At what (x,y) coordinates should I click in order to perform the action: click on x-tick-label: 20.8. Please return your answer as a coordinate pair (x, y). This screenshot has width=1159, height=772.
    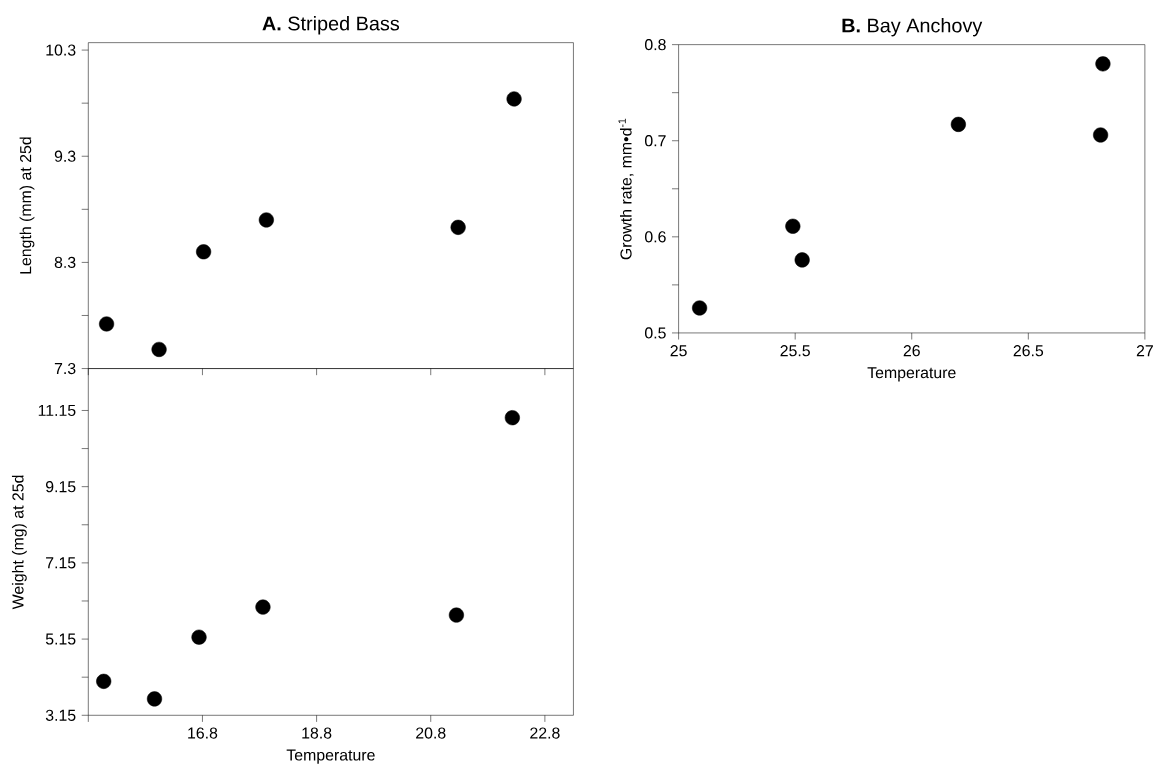
    Looking at the image, I should click on (431, 733).